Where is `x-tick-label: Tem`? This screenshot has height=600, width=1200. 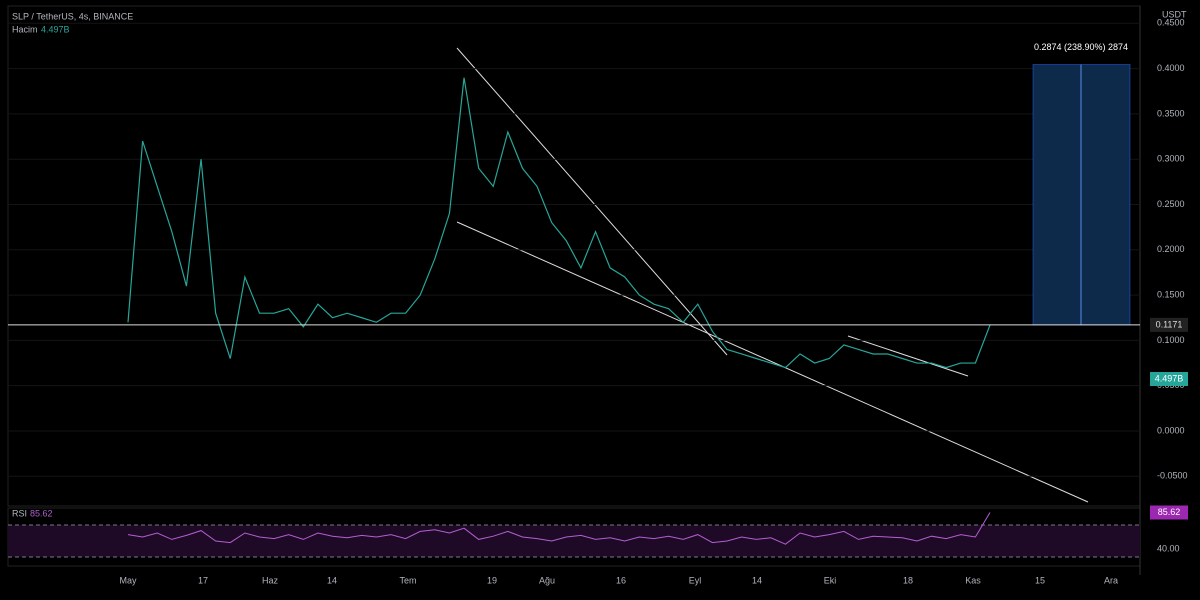
x-tick-label: Tem is located at coordinates (407, 580).